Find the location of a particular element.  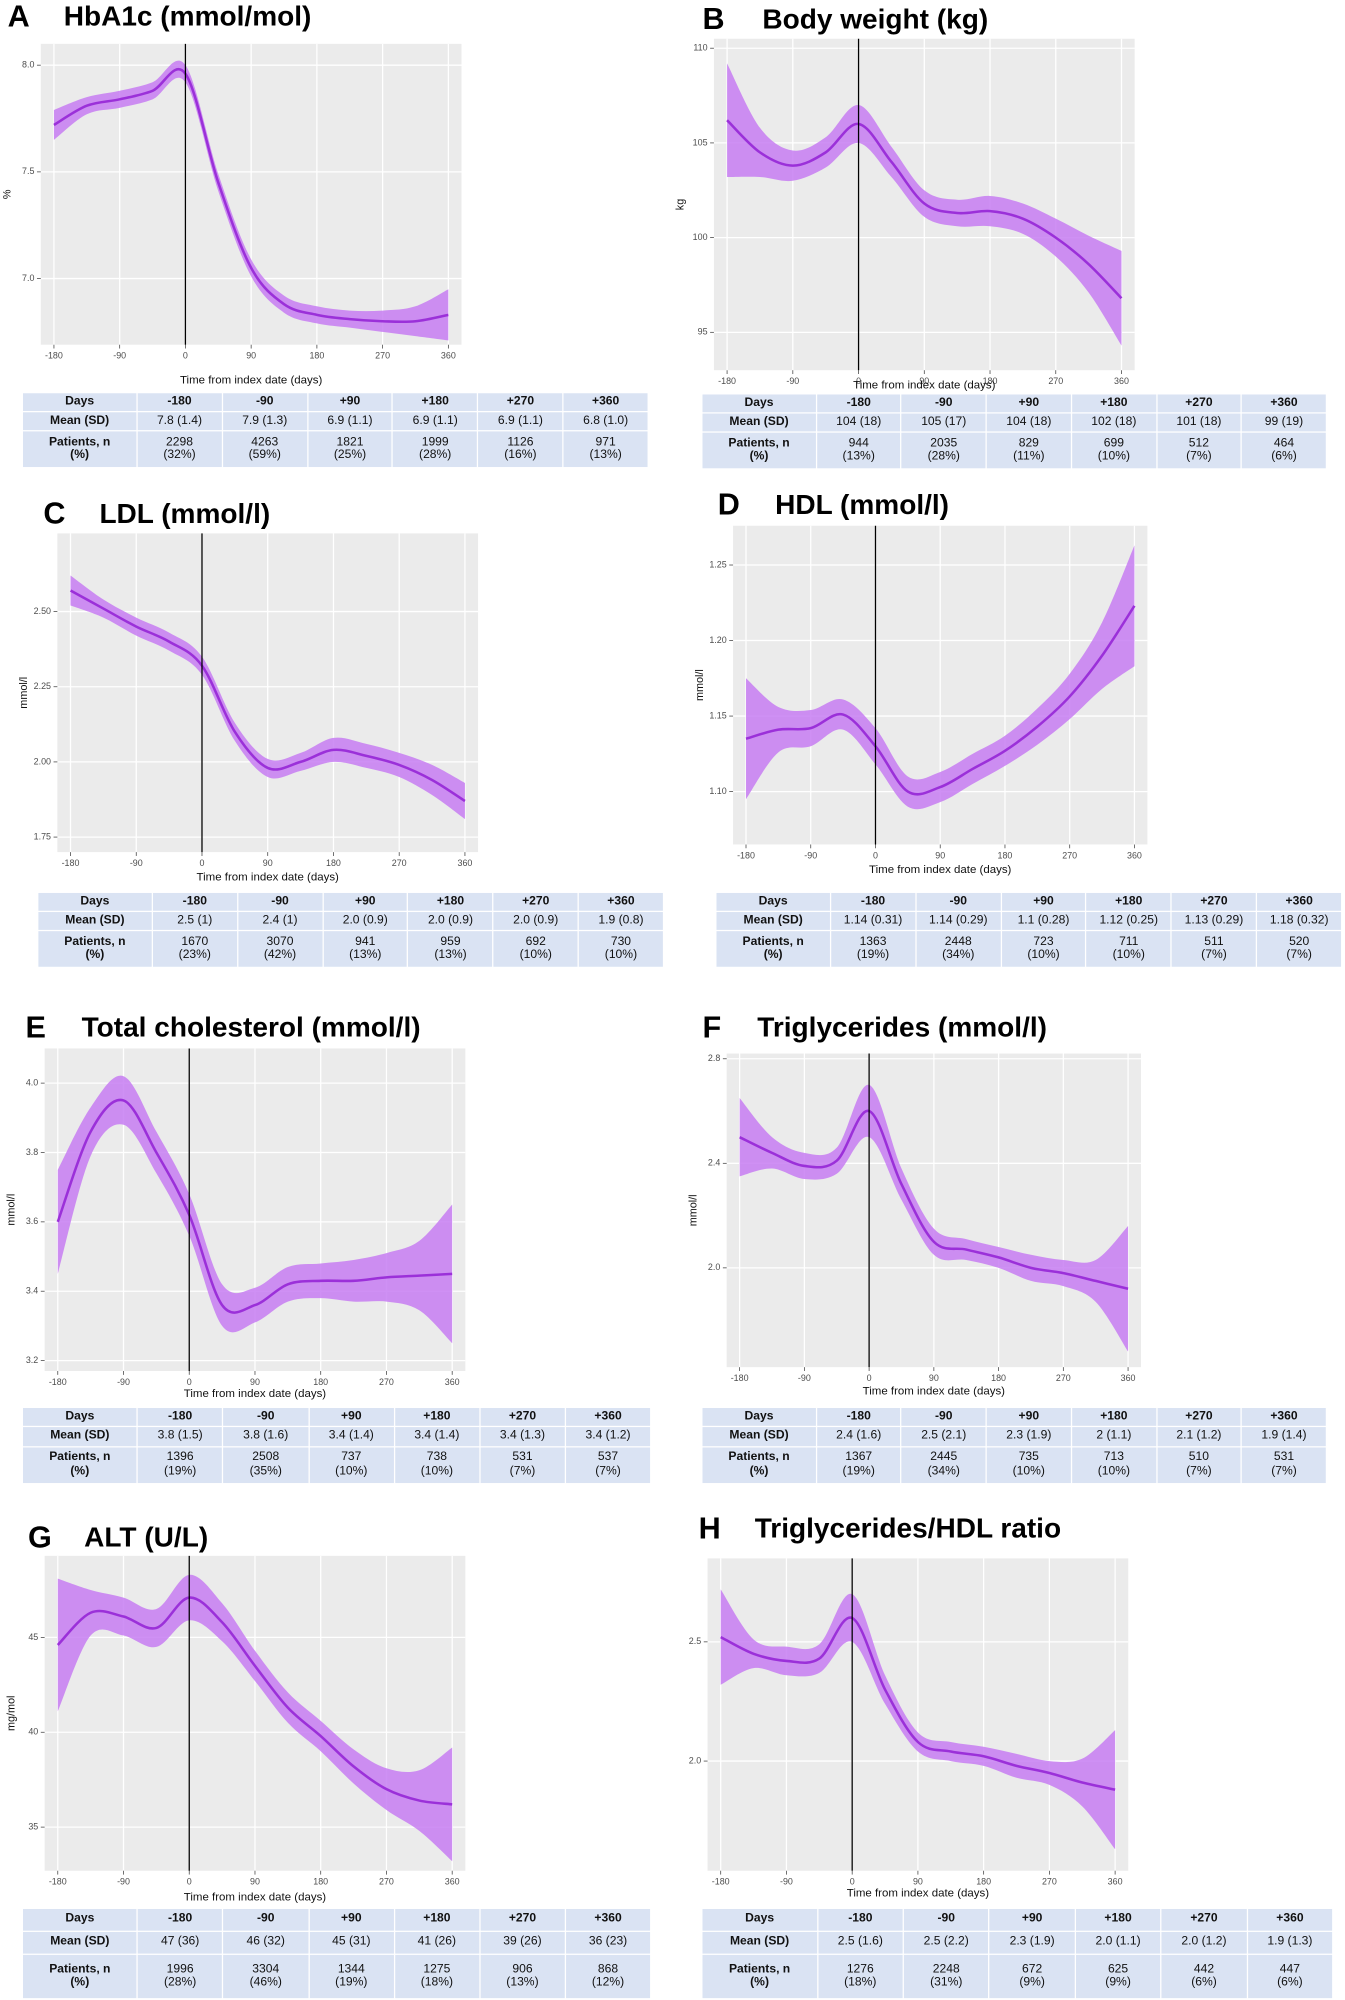

y-tick-label: 2.25 is located at coordinates (42, 686).